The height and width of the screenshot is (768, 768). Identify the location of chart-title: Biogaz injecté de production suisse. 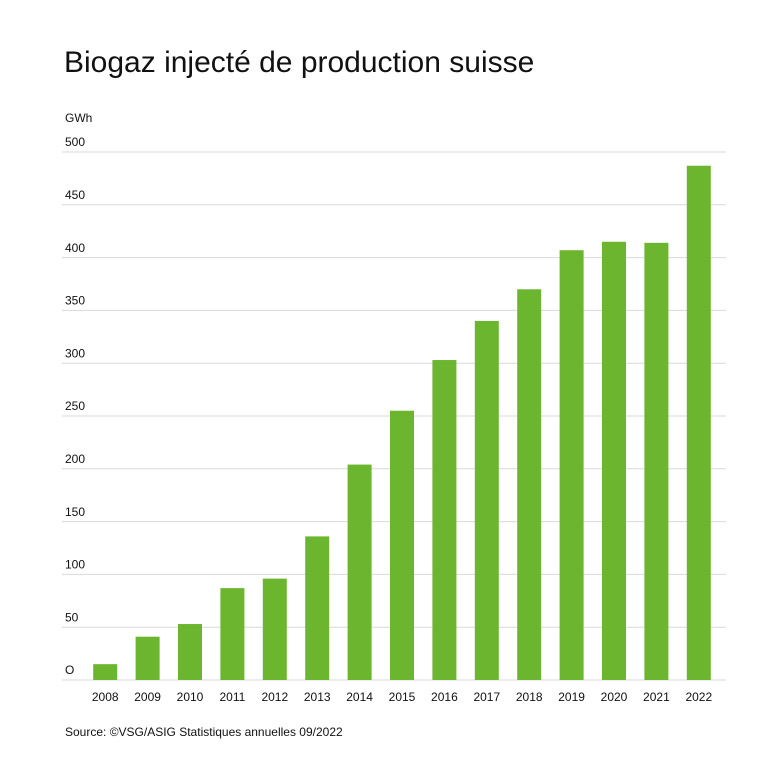
(299, 62).